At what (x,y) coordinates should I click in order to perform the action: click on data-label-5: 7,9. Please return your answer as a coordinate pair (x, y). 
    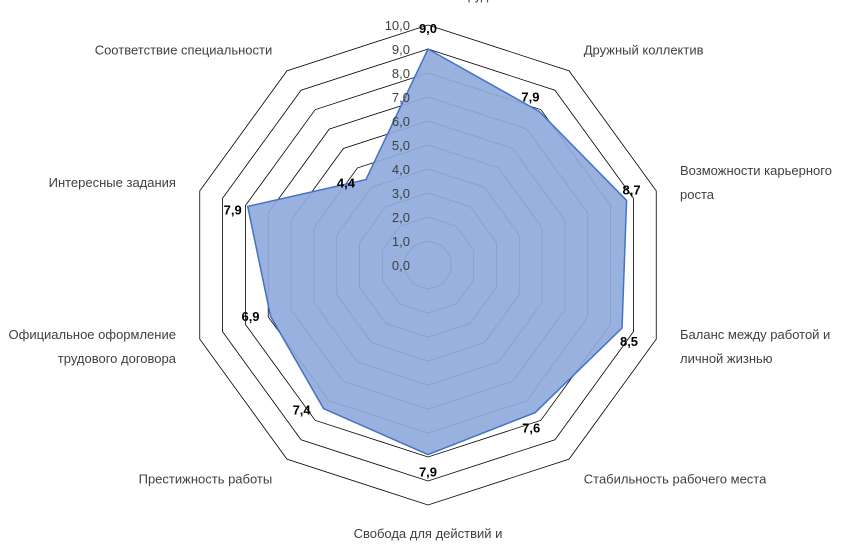
    Looking at the image, I should click on (428, 472).